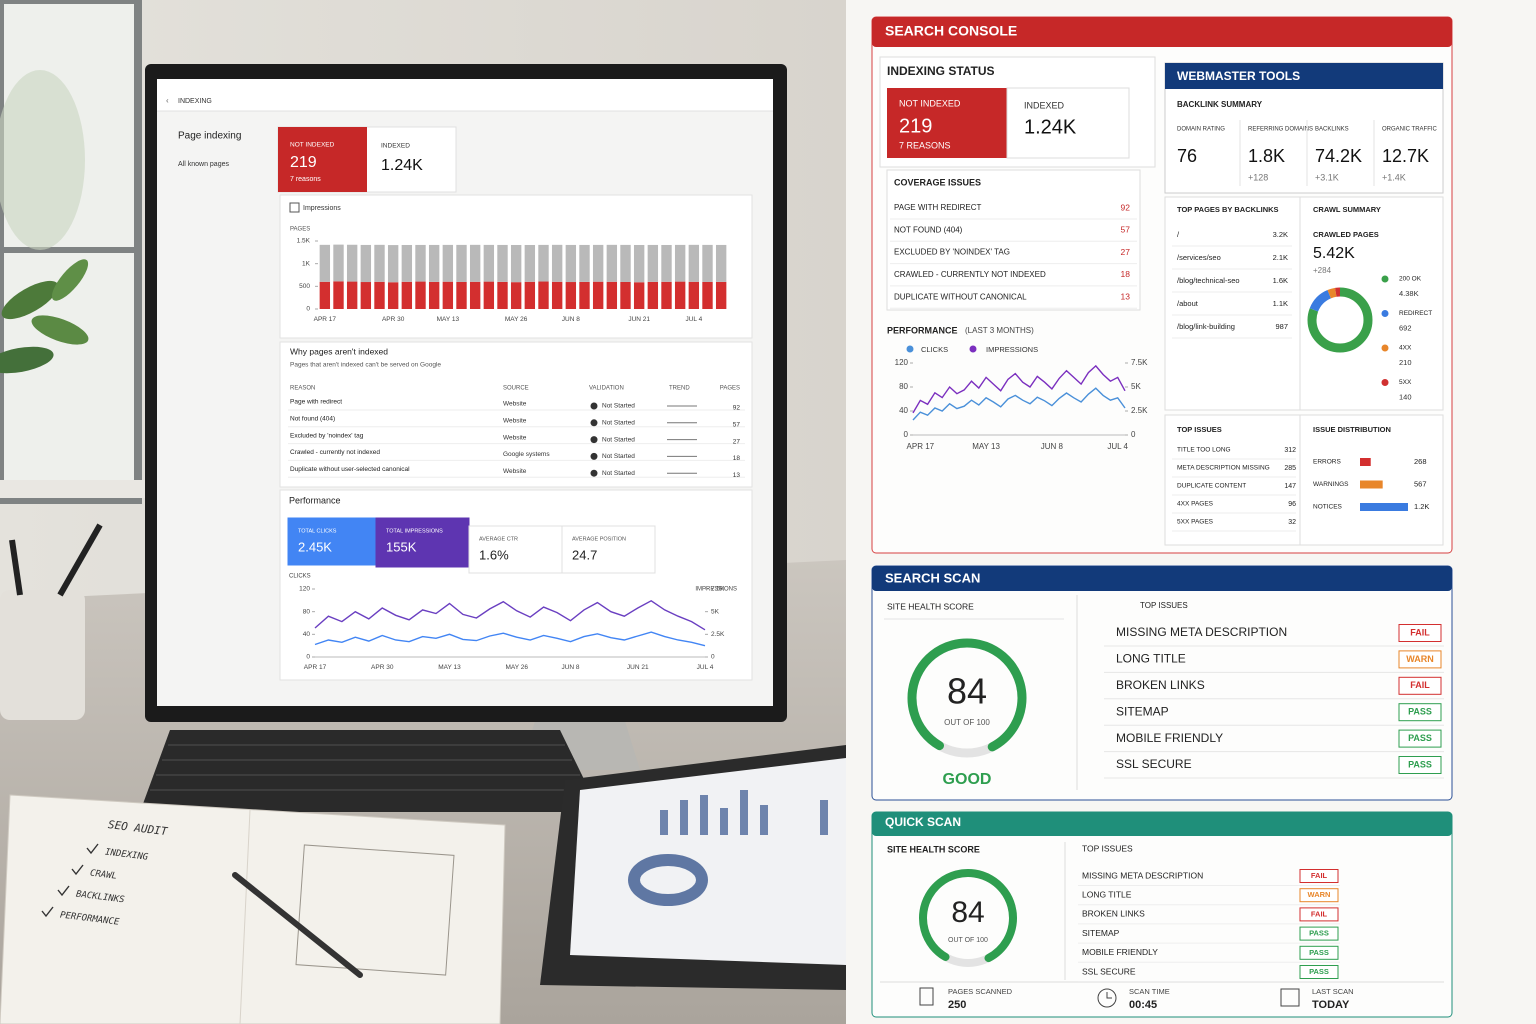 This screenshot has width=1536, height=1024. Describe the element at coordinates (668, 880) in the screenshot. I see `tablet-donut` at that location.